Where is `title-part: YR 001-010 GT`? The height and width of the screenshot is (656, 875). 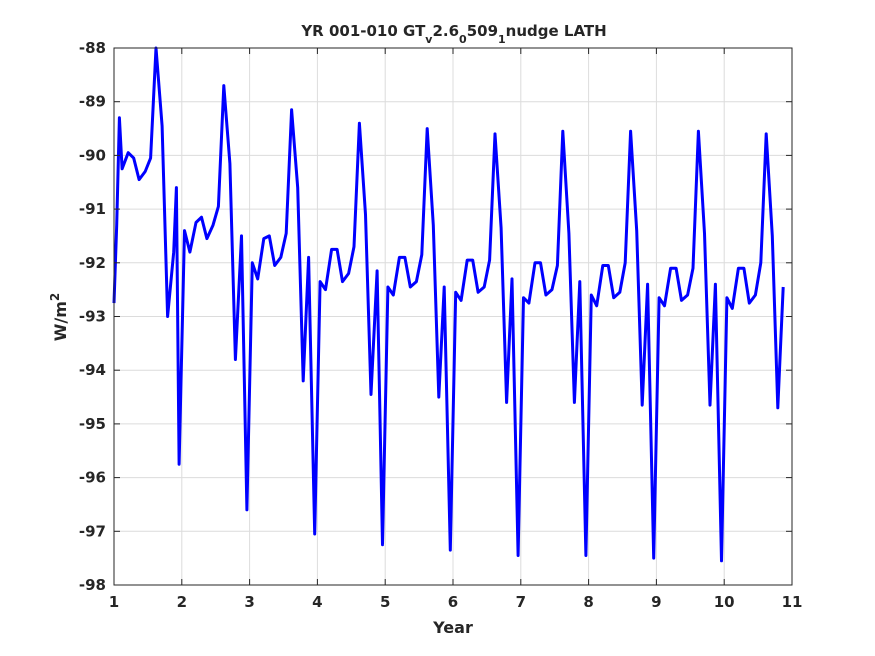 title-part: YR 001-010 GT is located at coordinates (363, 31).